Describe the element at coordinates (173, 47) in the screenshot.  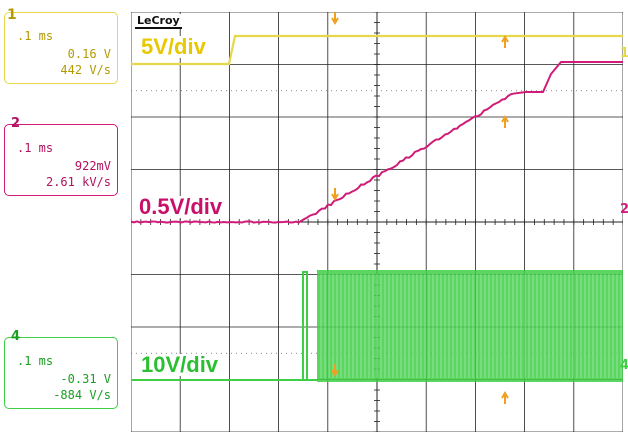
I see `channel-1-scale: 5V/div` at that location.